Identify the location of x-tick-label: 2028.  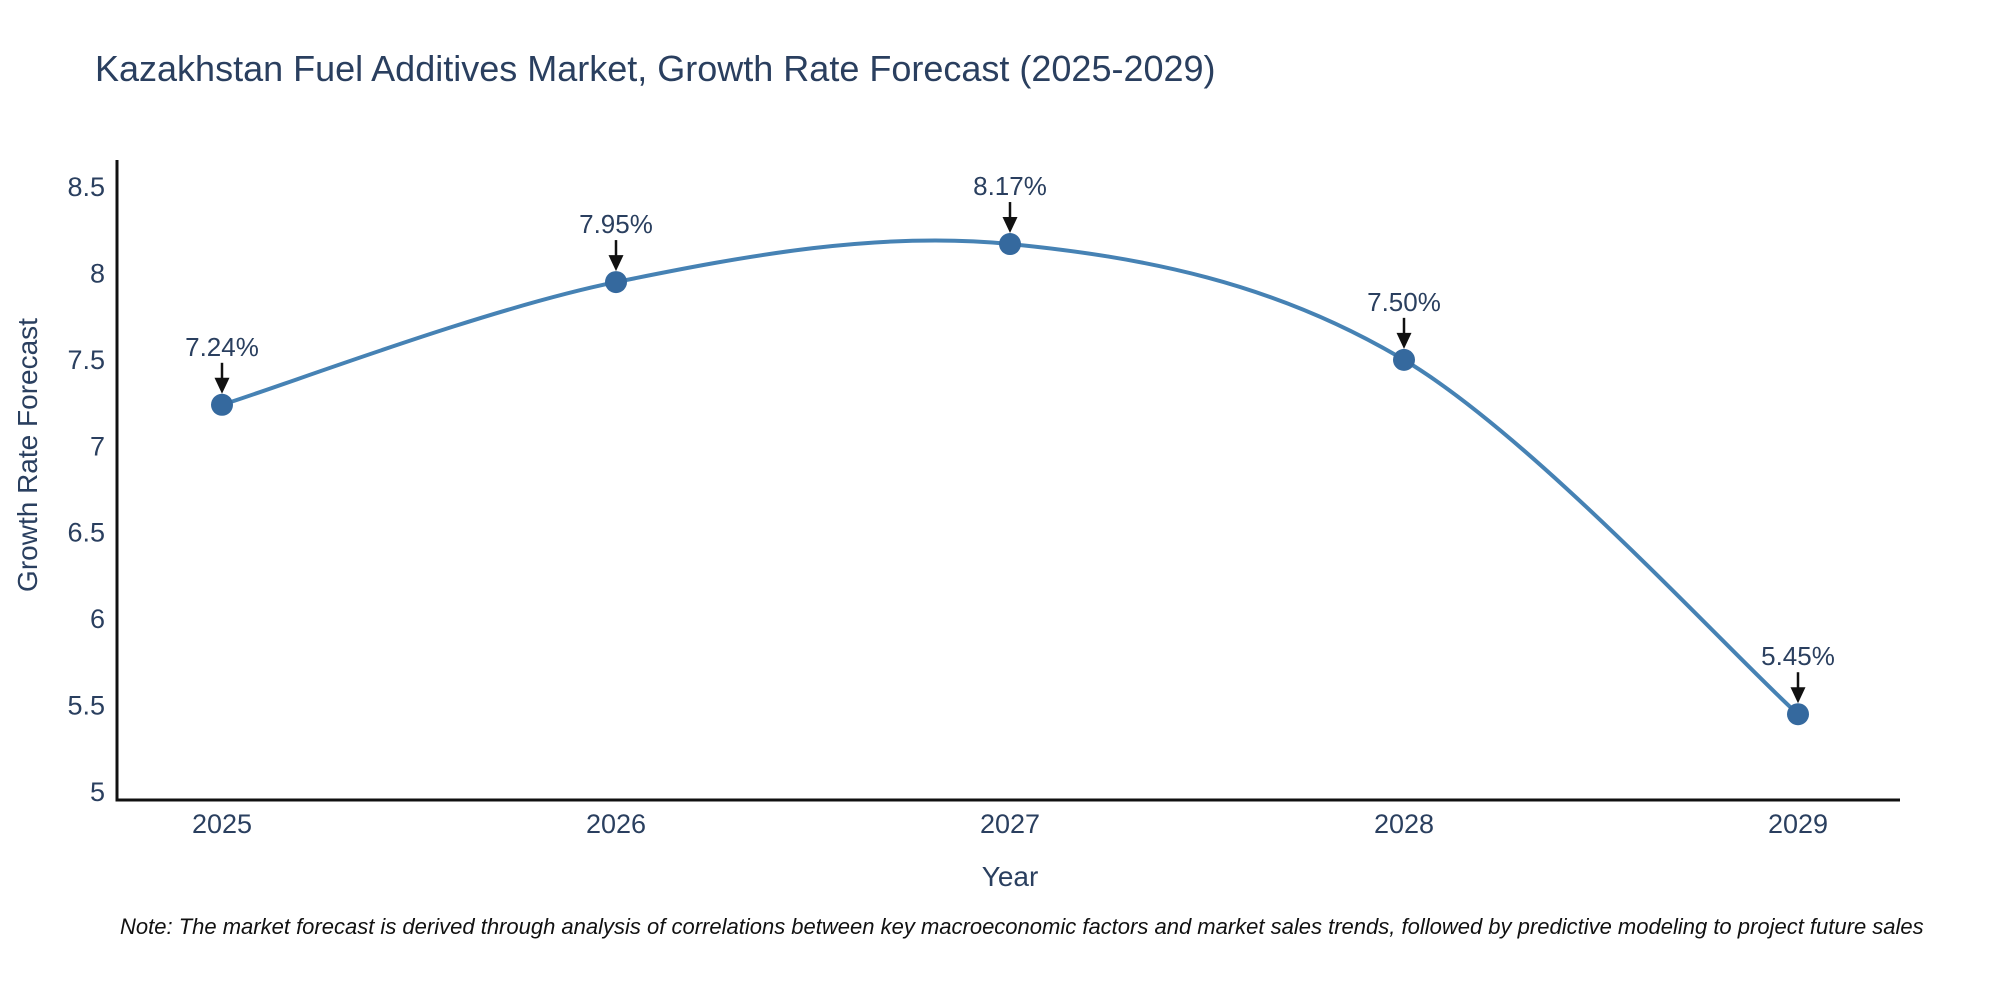
(1404, 824).